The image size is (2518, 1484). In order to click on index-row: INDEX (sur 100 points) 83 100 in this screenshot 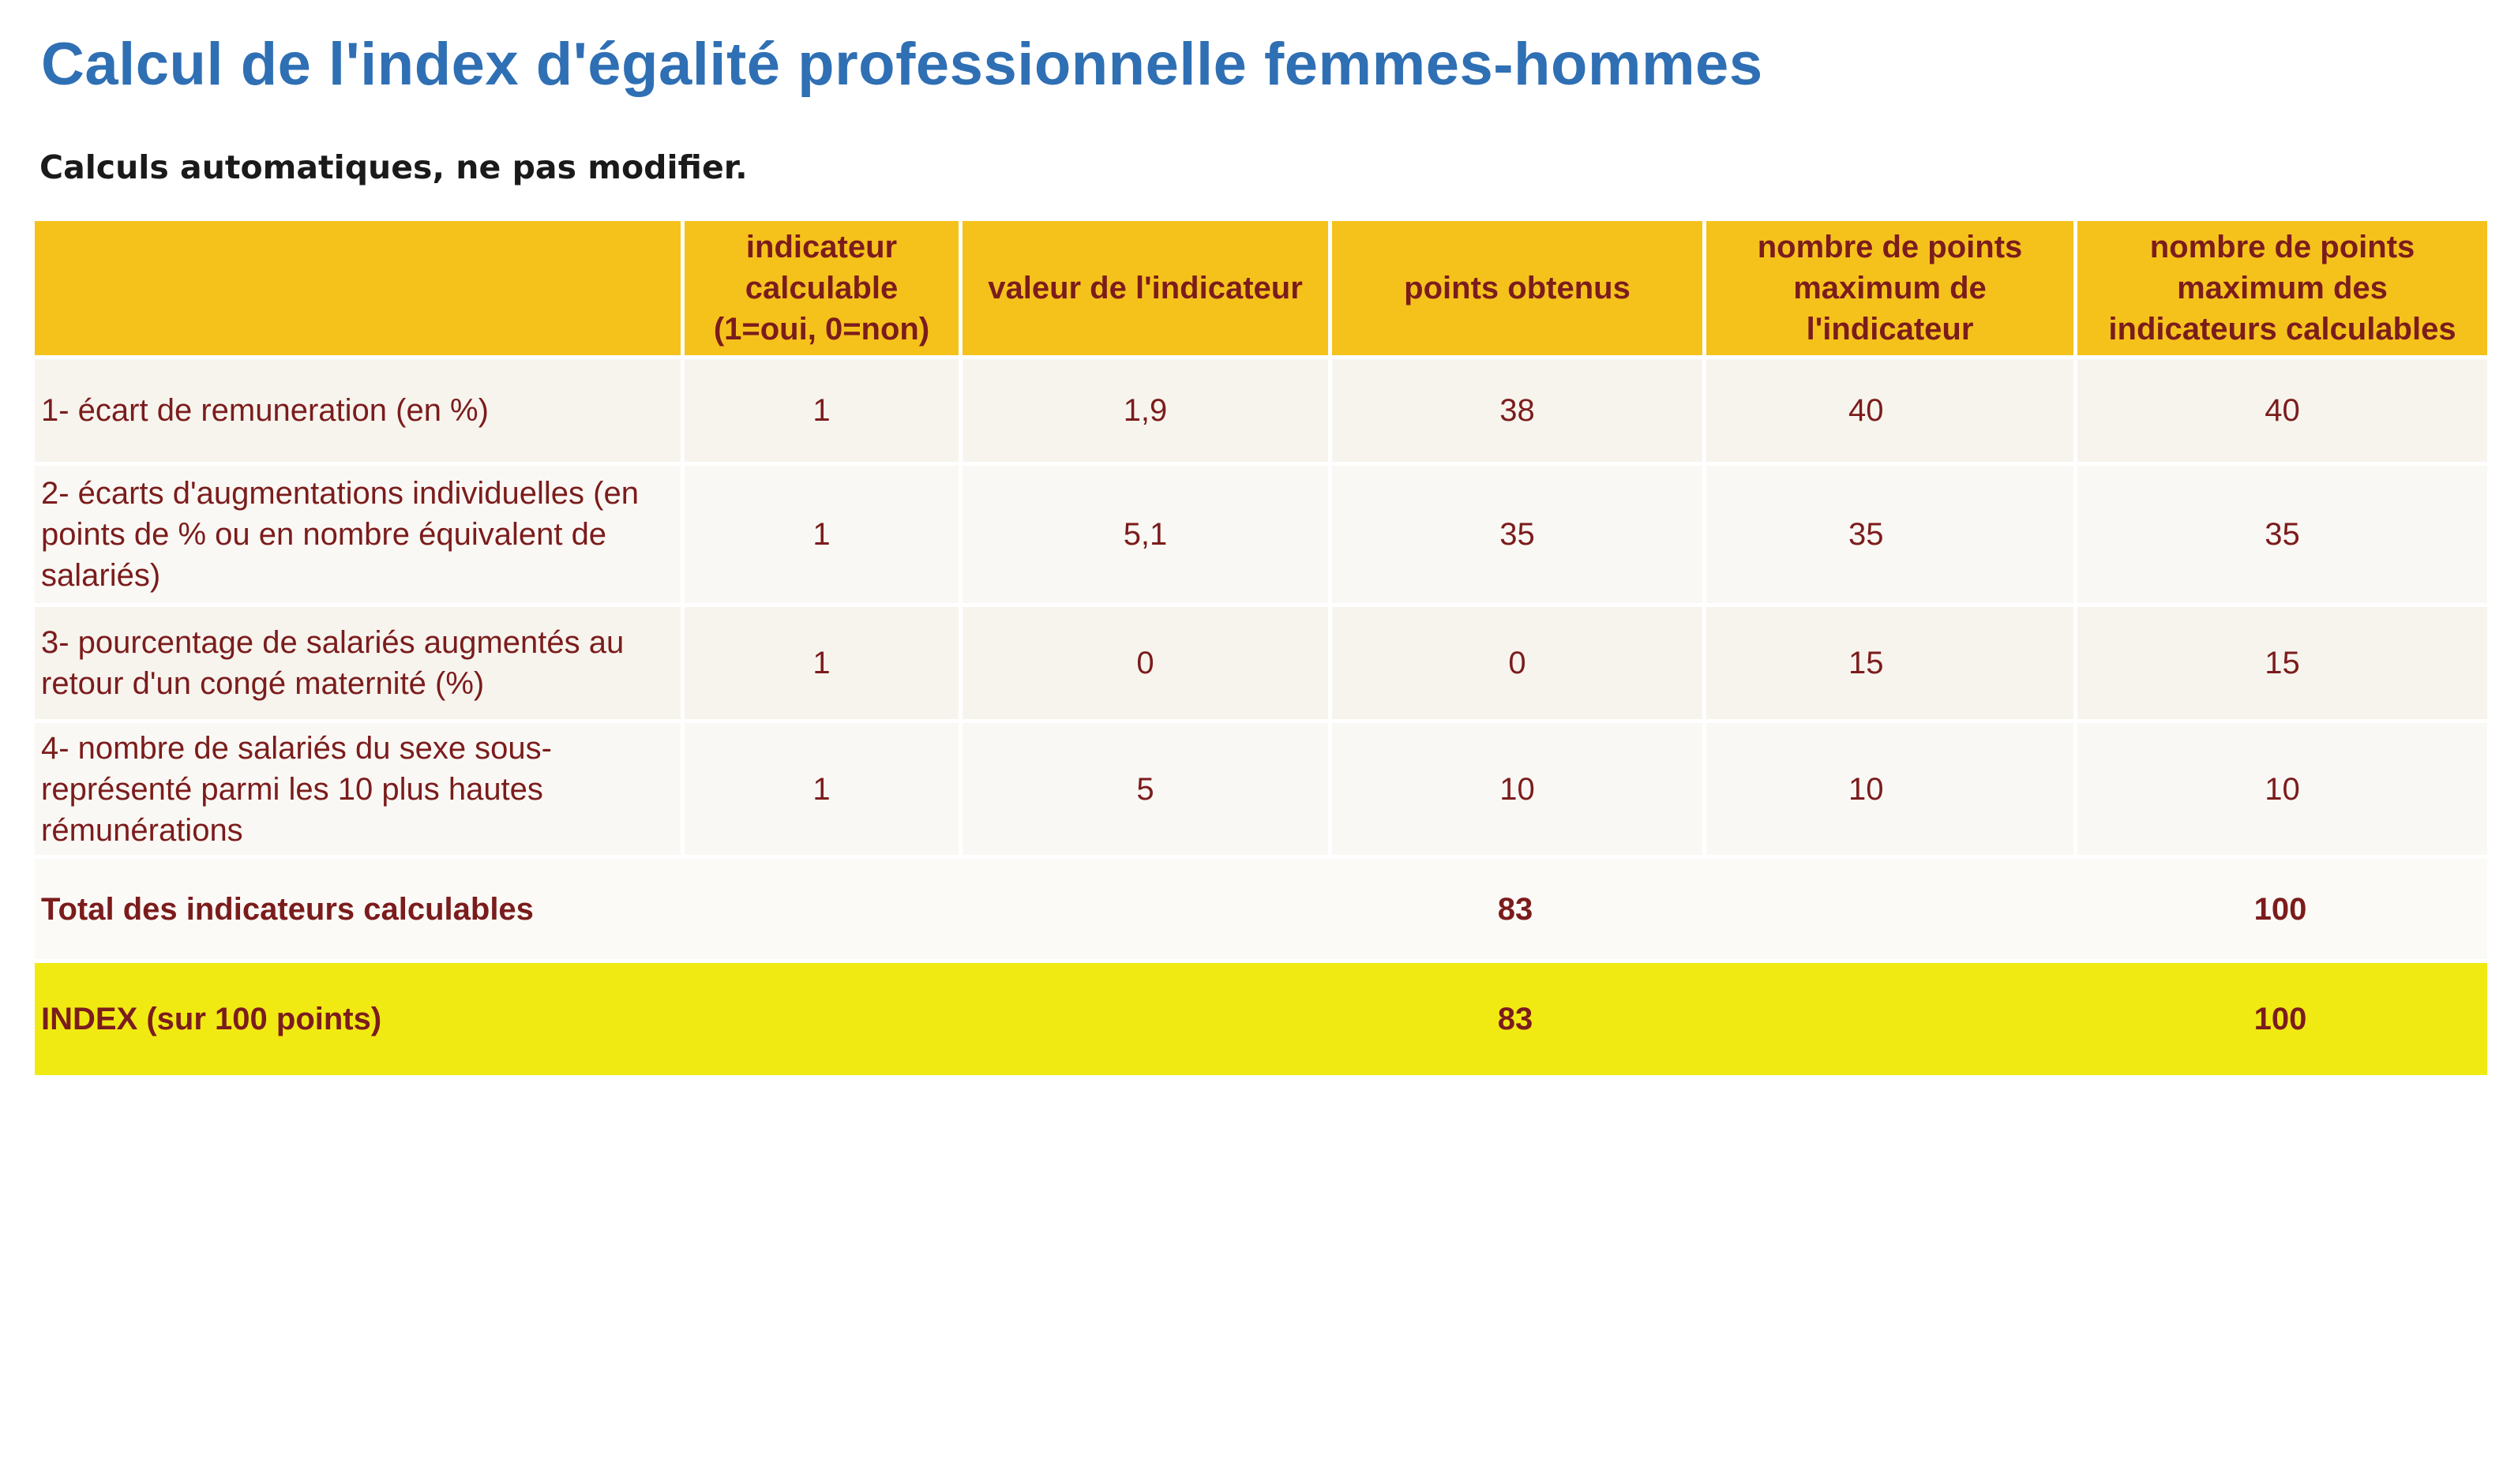, I will do `click(1261, 1017)`.